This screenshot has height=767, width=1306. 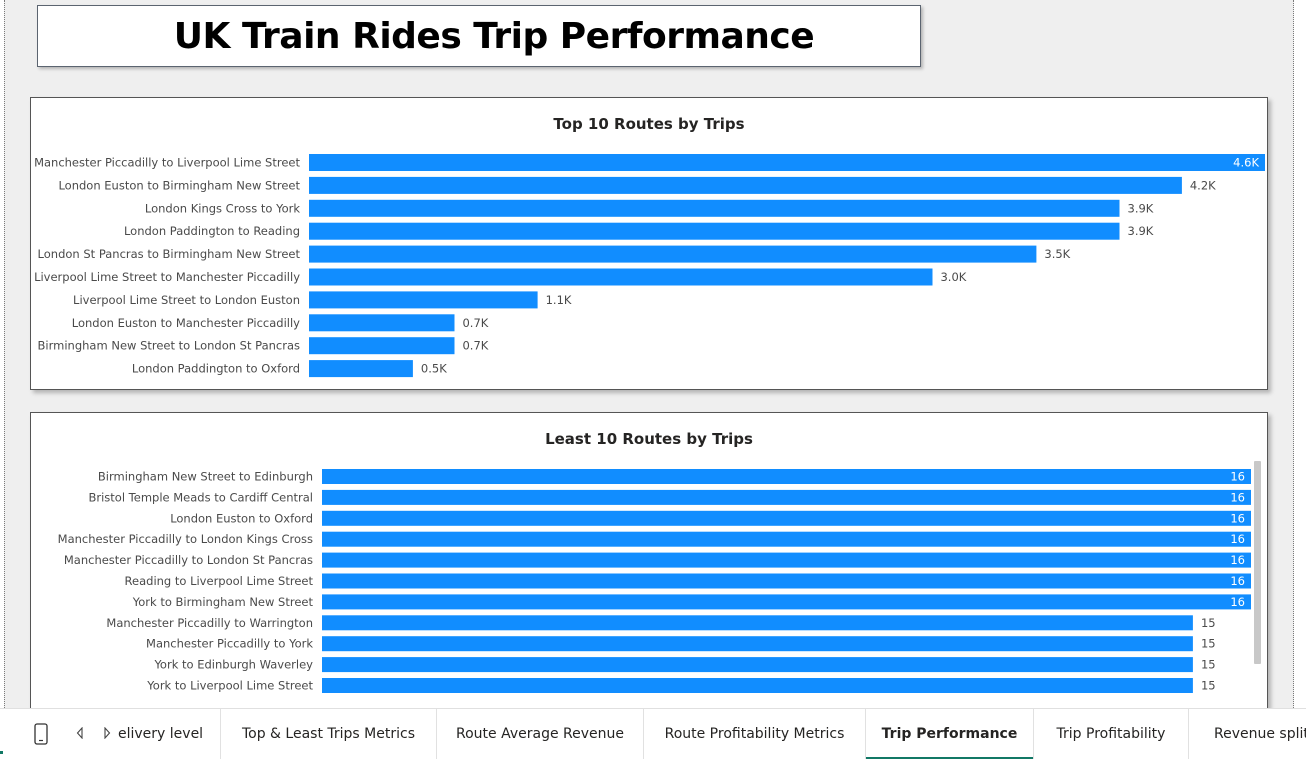 What do you see at coordinates (475, 323) in the screenshot?
I see `data-label-london-euston-to-manchester-piccadilly: 0.7K` at bounding box center [475, 323].